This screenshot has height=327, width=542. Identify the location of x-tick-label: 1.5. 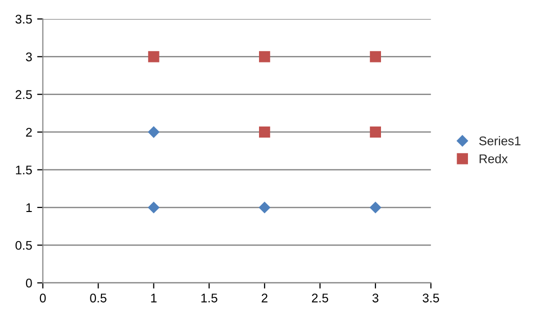
(209, 298).